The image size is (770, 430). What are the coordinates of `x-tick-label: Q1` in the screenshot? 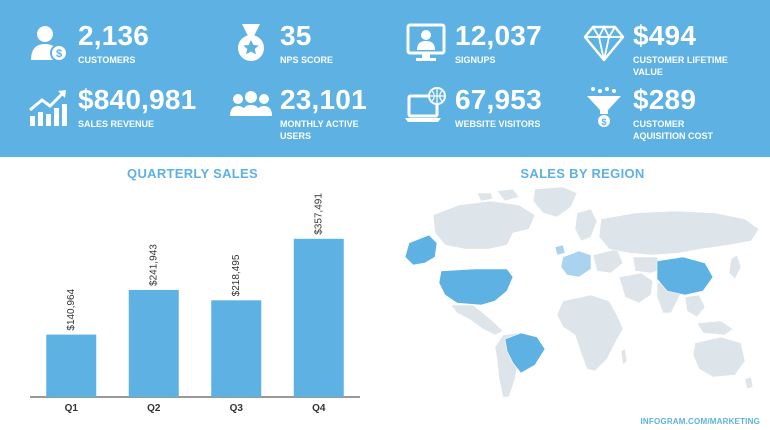 It's located at (72, 408).